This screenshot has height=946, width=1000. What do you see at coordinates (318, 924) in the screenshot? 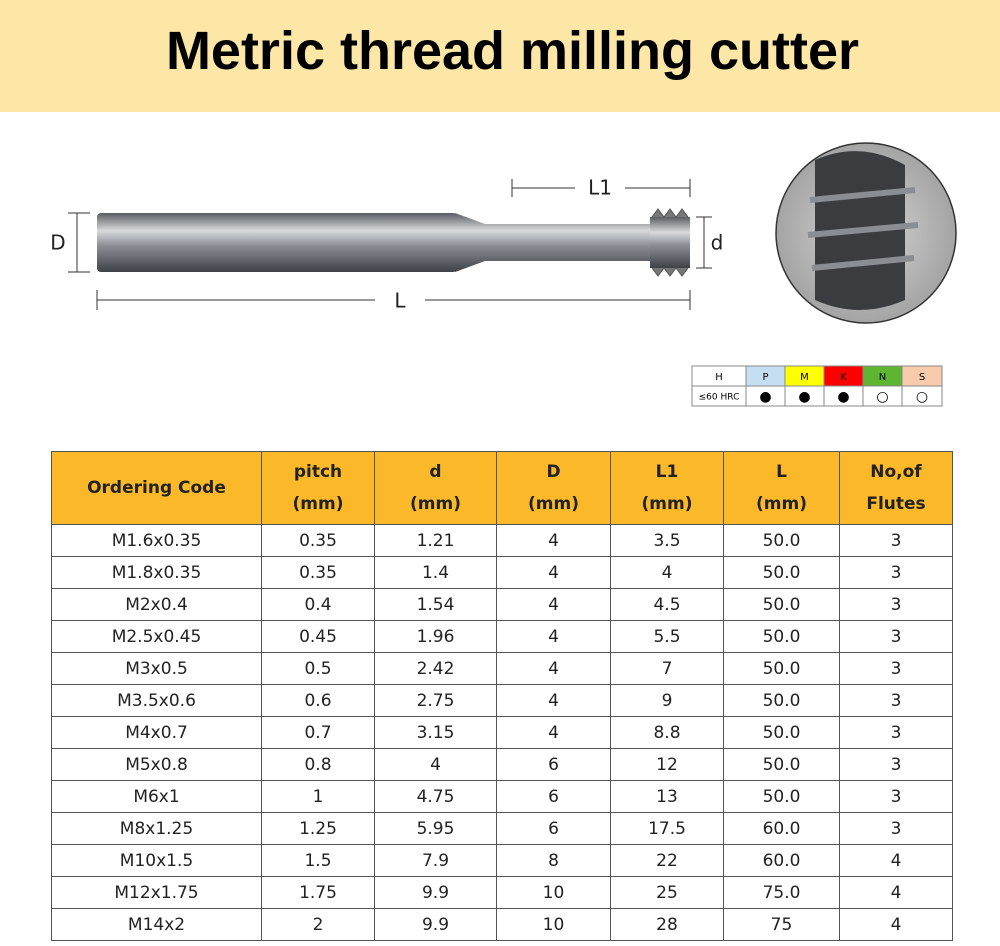
I see `table-cell: 2` at bounding box center [318, 924].